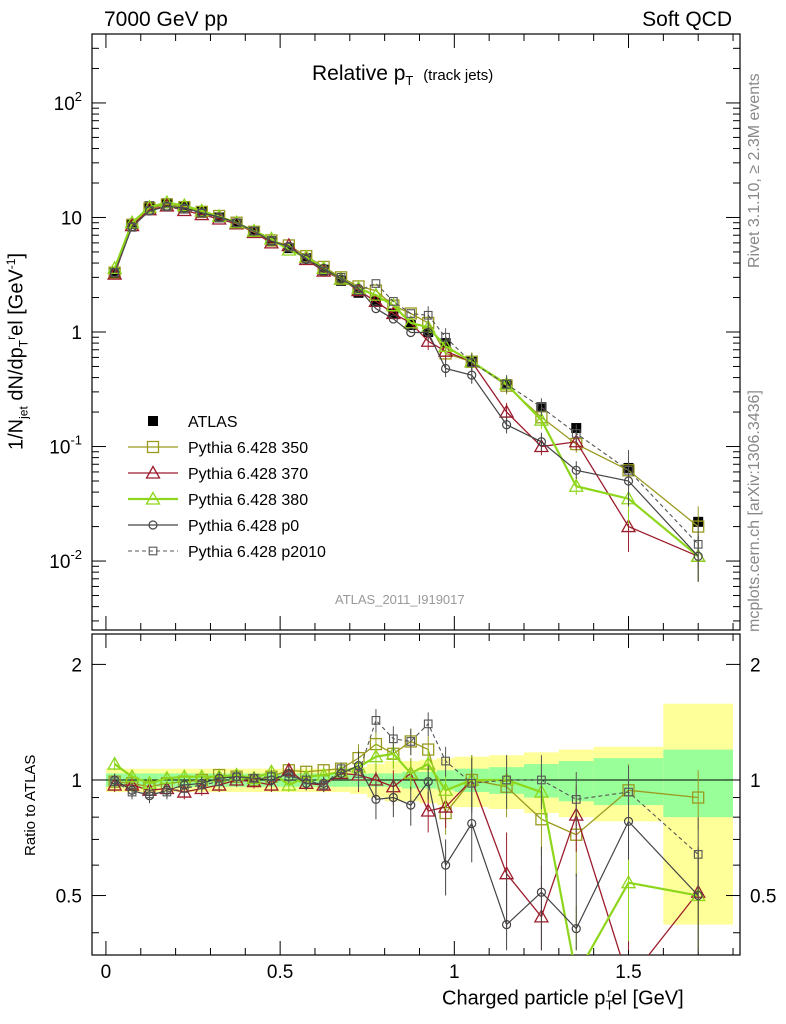 The height and width of the screenshot is (1024, 786). What do you see at coordinates (65, 446) in the screenshot?
I see `y-tick-label: 10⁻¹` at bounding box center [65, 446].